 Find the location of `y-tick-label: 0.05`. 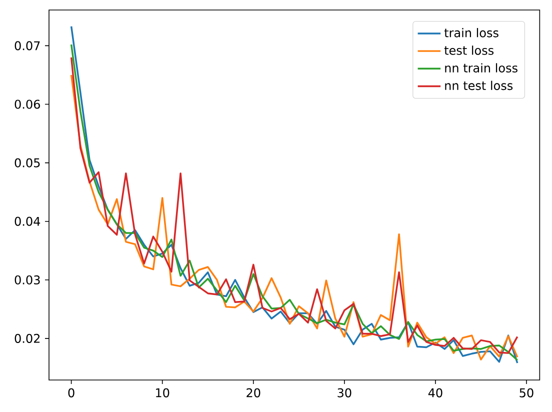

y-tick-label: 0.05 is located at coordinates (27, 163).